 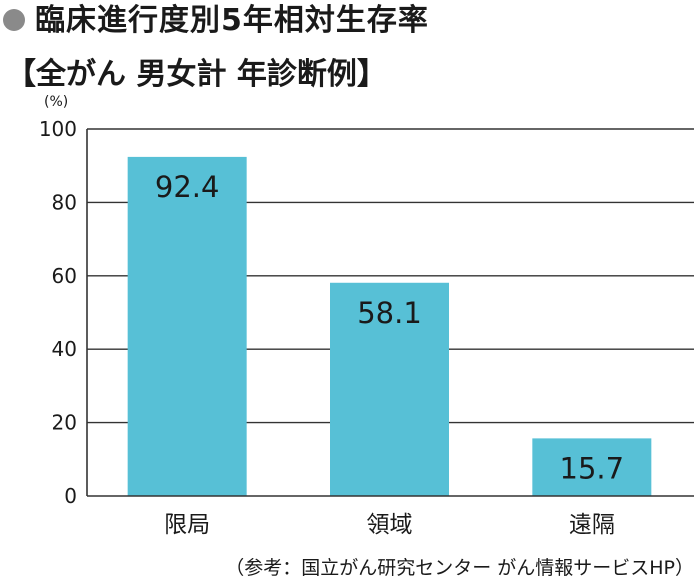 I want to click on y-tick-label: 80, so click(x=64, y=202).